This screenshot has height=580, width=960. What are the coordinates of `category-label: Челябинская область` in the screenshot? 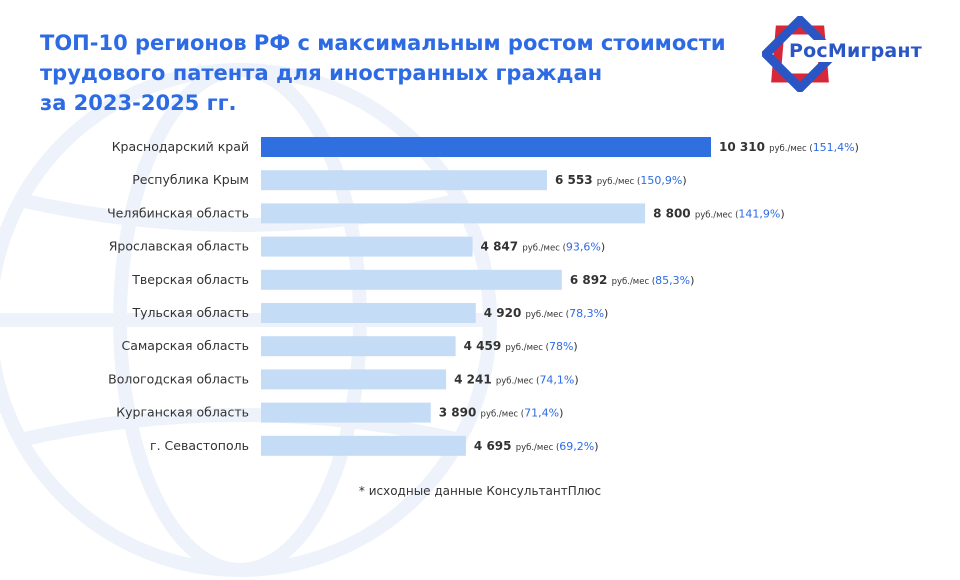 It's located at (178, 212).